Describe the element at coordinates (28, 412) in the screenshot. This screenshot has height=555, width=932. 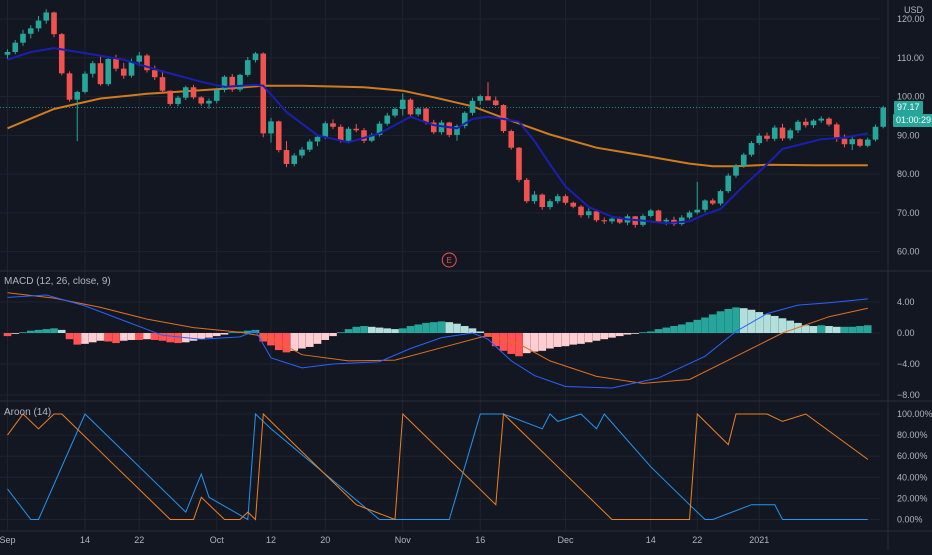
I see `aroon-pane-label: Aroon (14)` at that location.